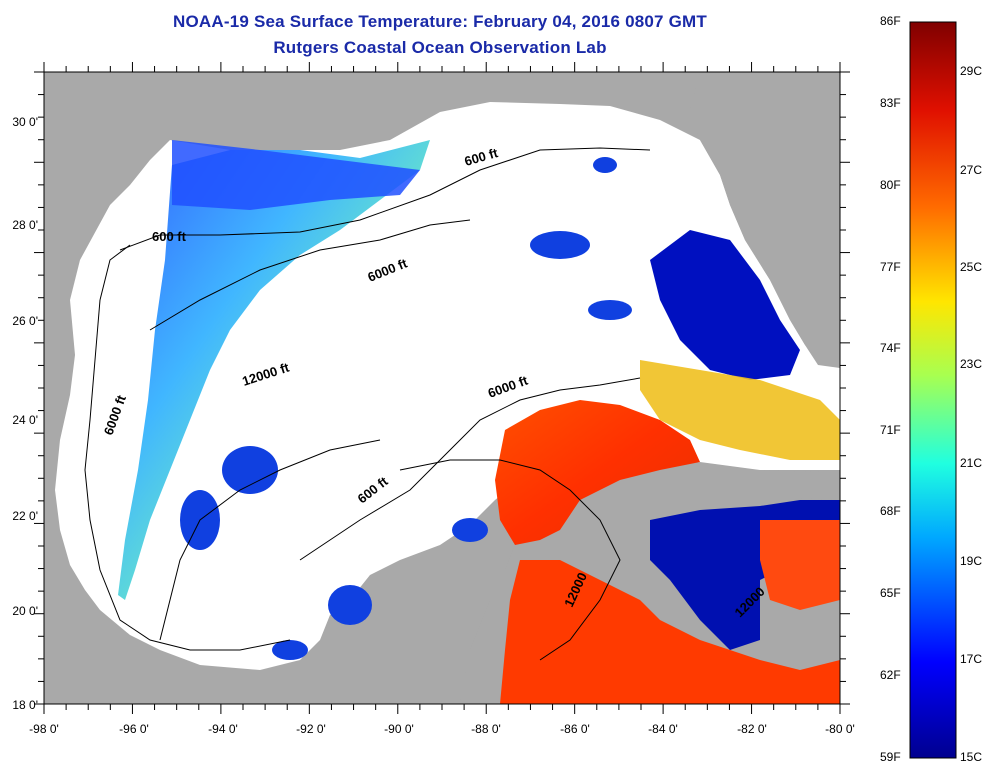 The image size is (992, 770). Describe the element at coordinates (44, 729) in the screenshot. I see `lon-label: -98 0'` at that location.